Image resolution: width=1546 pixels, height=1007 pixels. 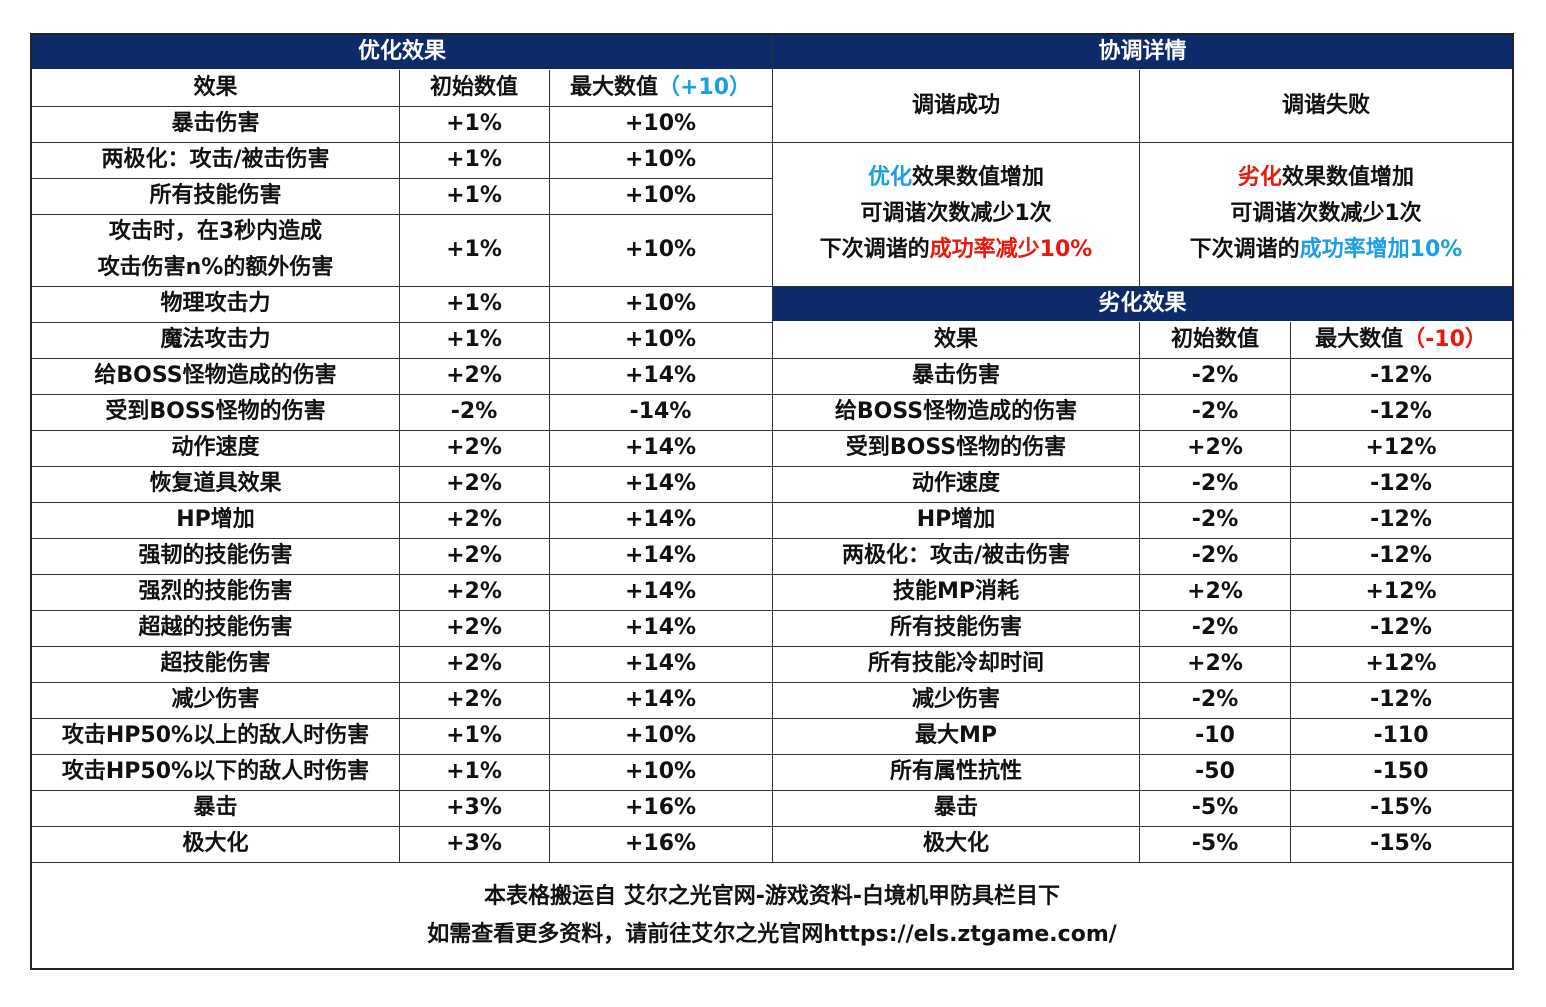 I want to click on degrade-header-max-label: 最大数值, so click(x=1359, y=339).